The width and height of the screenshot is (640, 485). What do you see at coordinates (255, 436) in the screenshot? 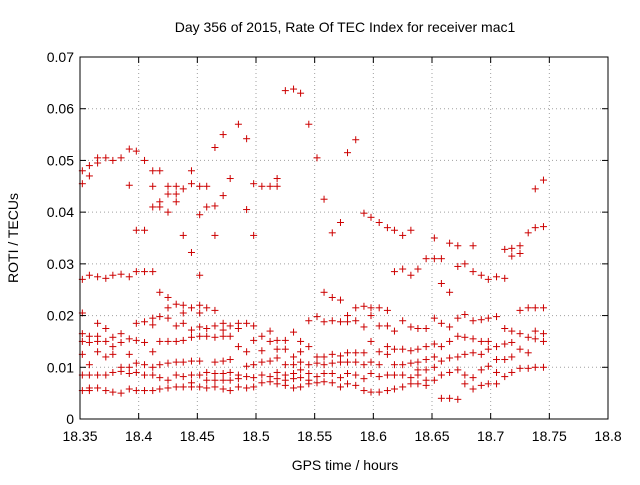
I see `x-tick-label: 18.5` at bounding box center [255, 436].